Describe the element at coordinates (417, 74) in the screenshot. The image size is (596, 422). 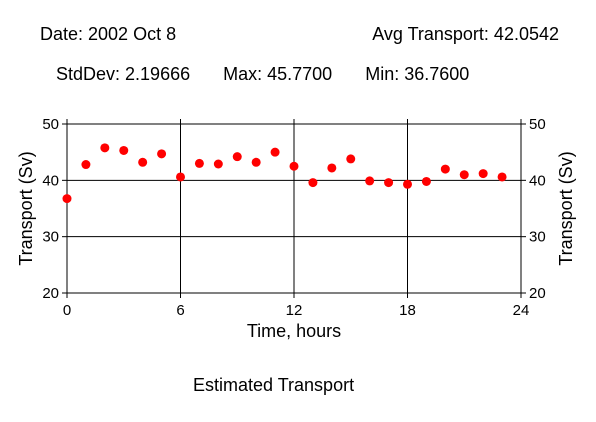
I see `min-label: Min: 36.7600` at that location.